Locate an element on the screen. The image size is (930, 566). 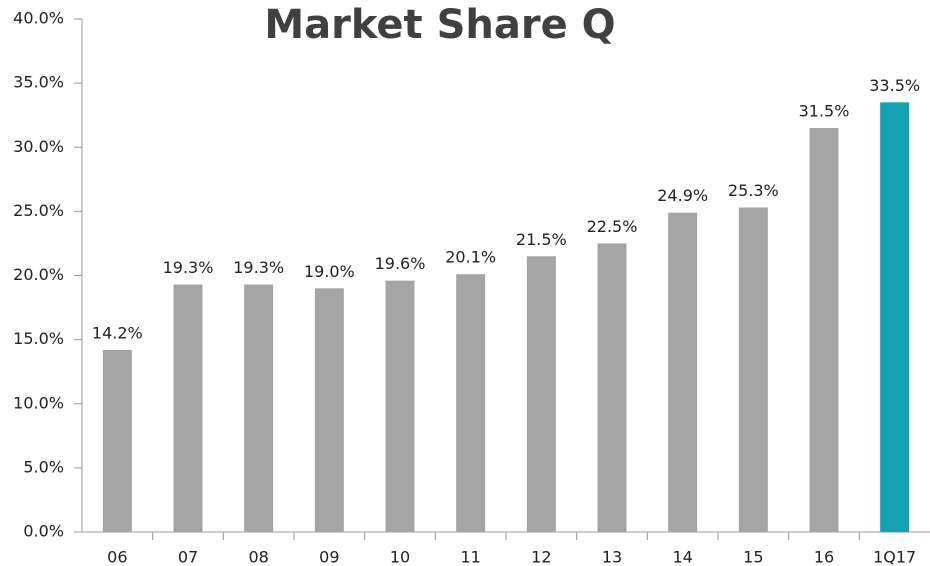
data-label: 19.0% is located at coordinates (329, 271).